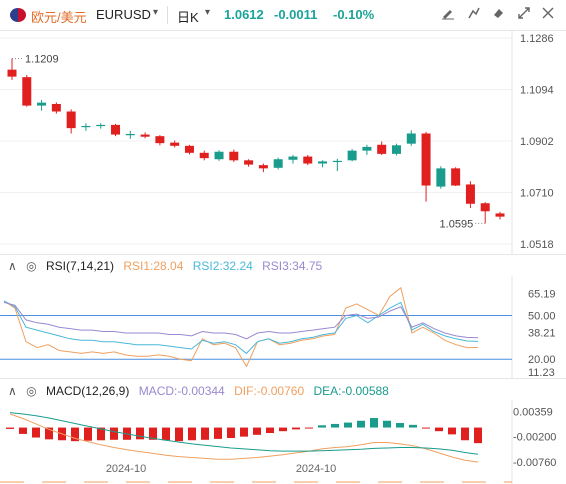  Describe the element at coordinates (498, 16) in the screenshot. I see `eraser-icon` at that location.